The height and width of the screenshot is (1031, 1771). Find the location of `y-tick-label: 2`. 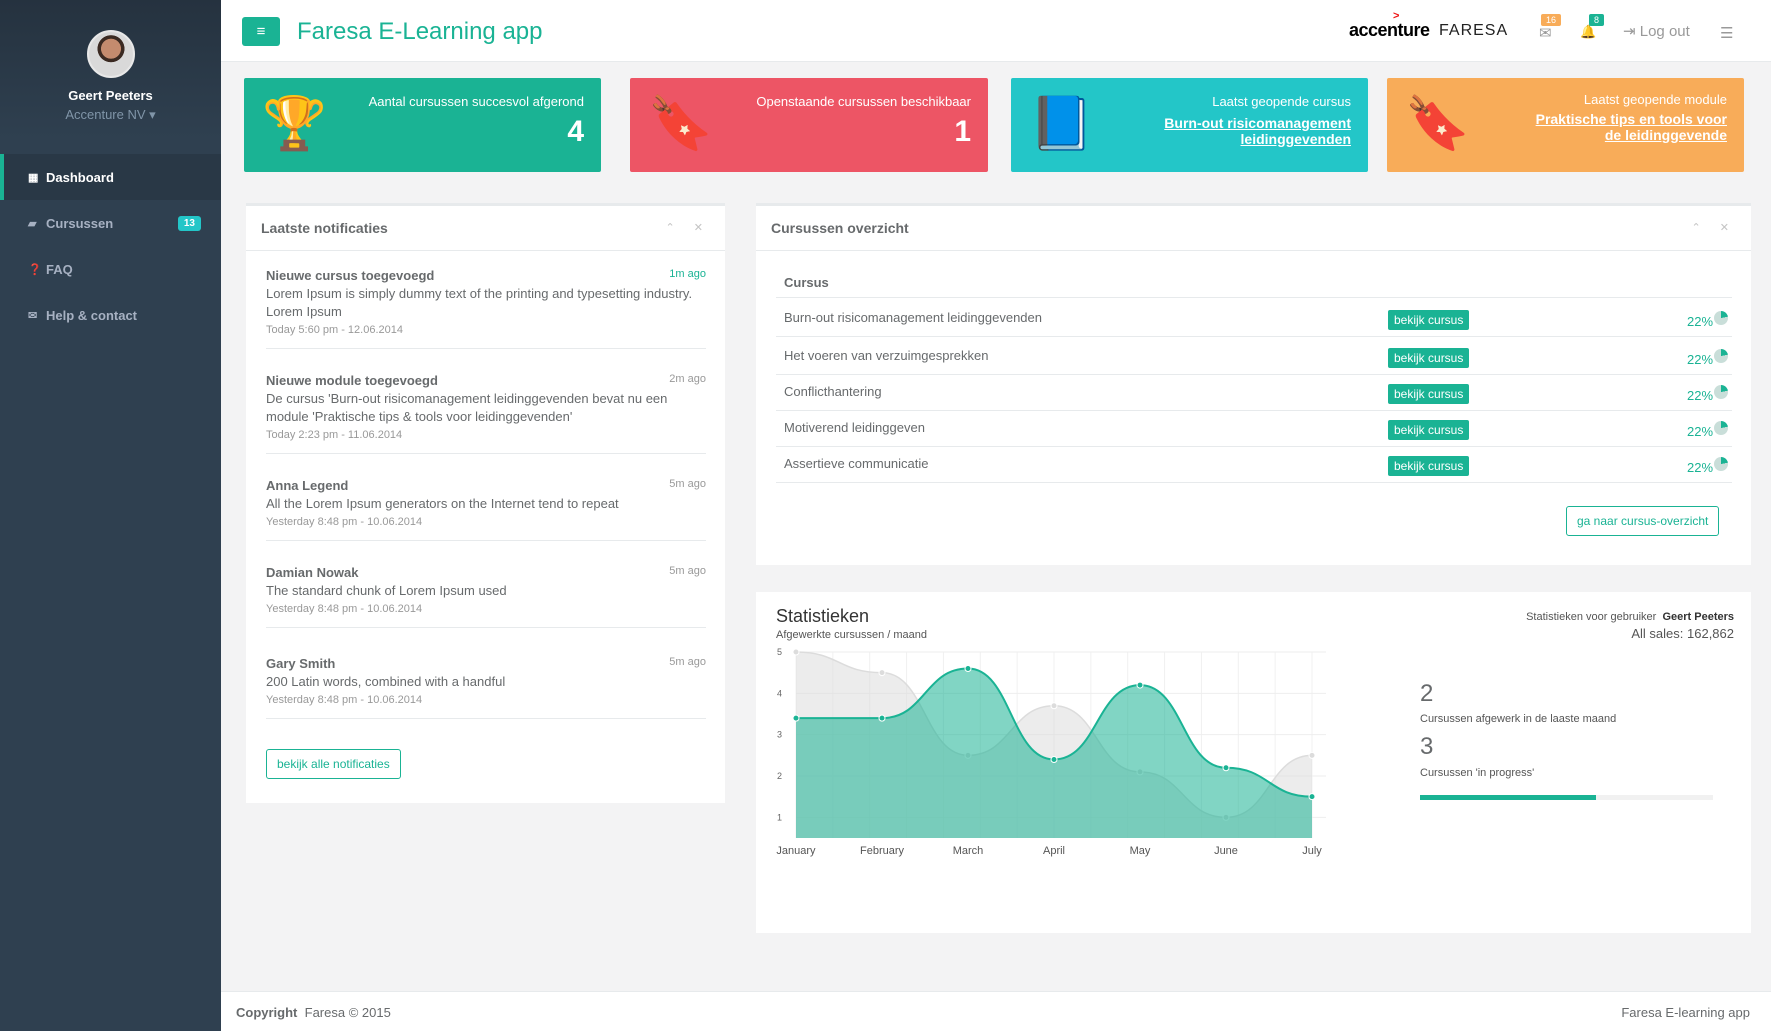

y-tick-label: 2 is located at coordinates (779, 776).